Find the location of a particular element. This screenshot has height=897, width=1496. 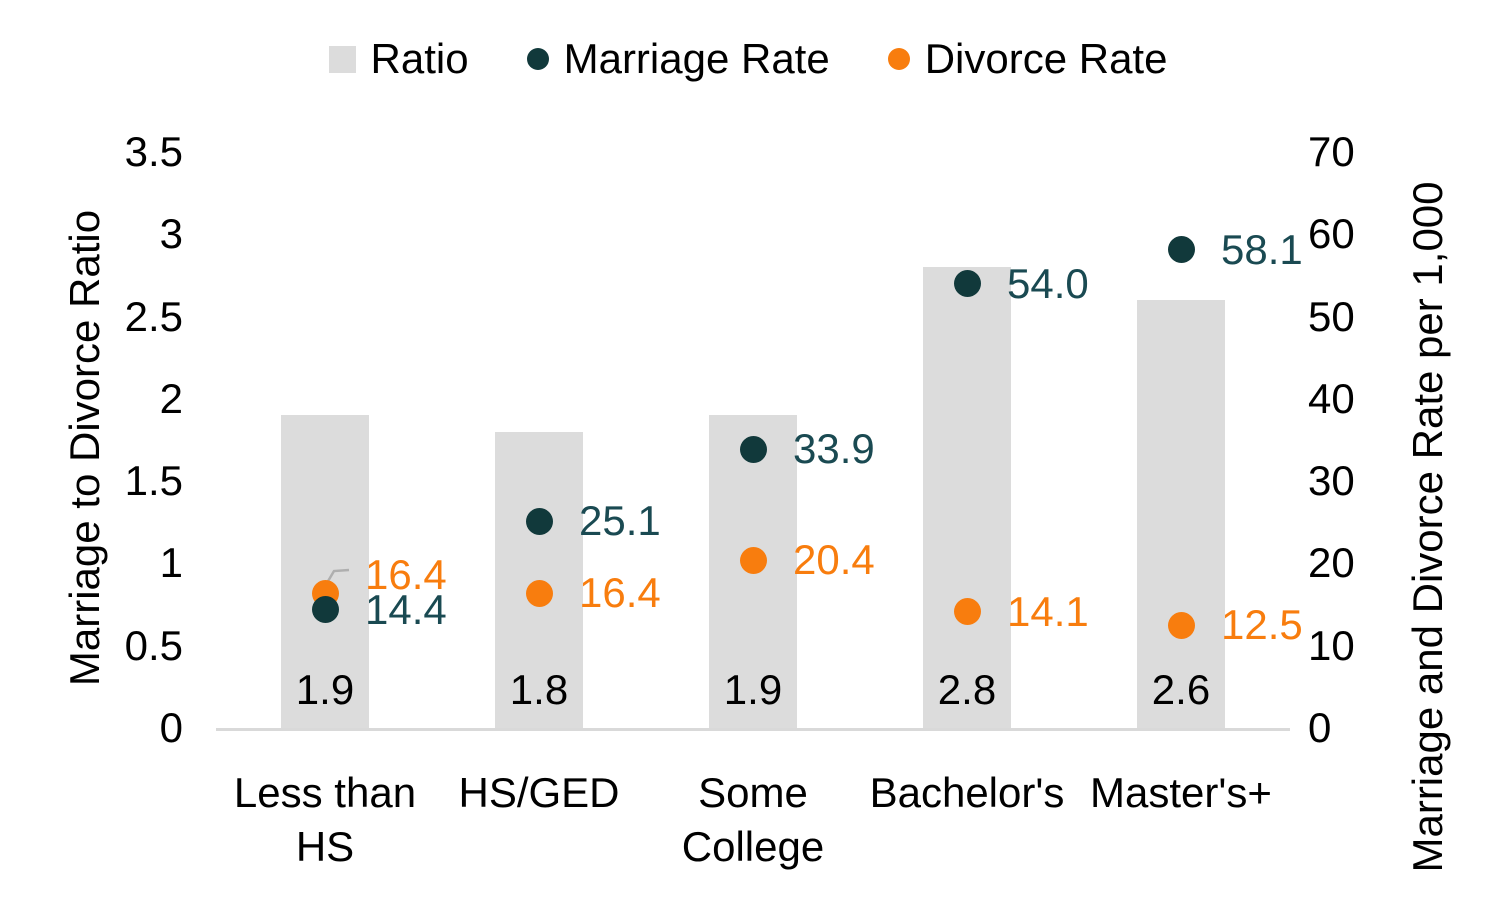

data-label: 58.1 is located at coordinates (1262, 249).